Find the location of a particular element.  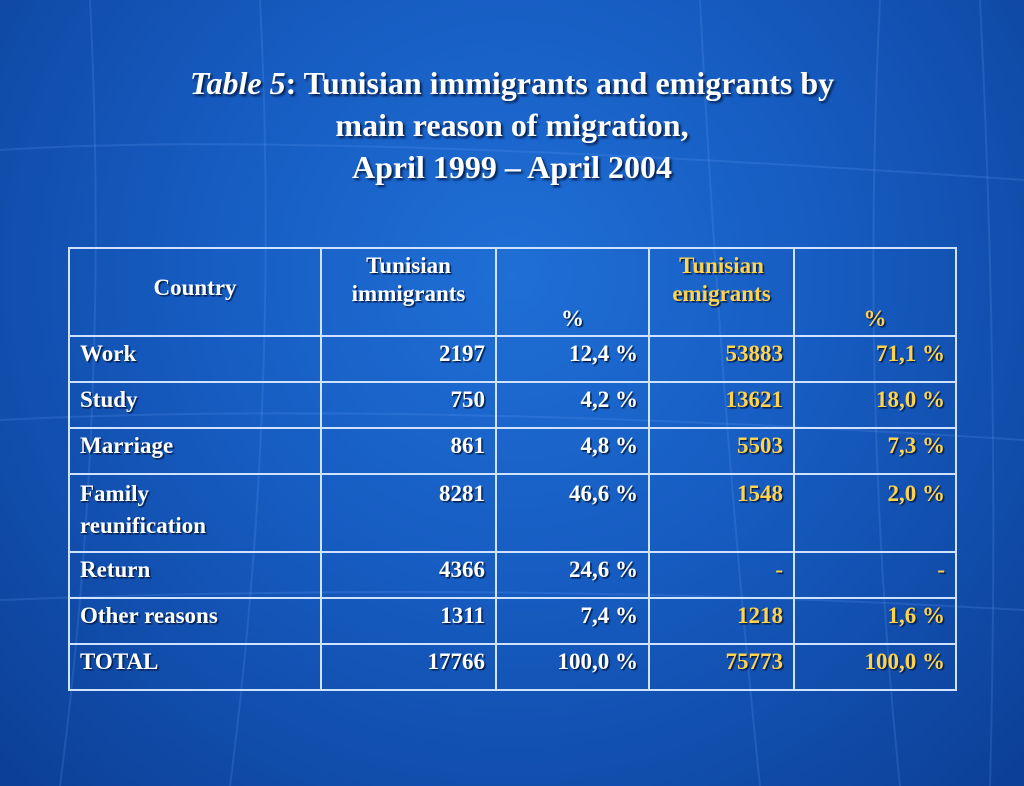

cell-immigrants-pct: 7,4 % is located at coordinates (572, 621).